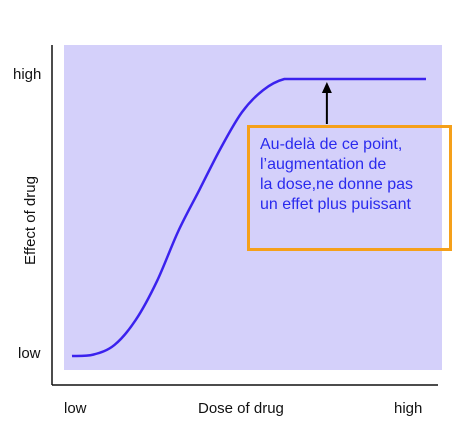  I want to click on y-axis-title: Effect of drug, so click(30, 220).